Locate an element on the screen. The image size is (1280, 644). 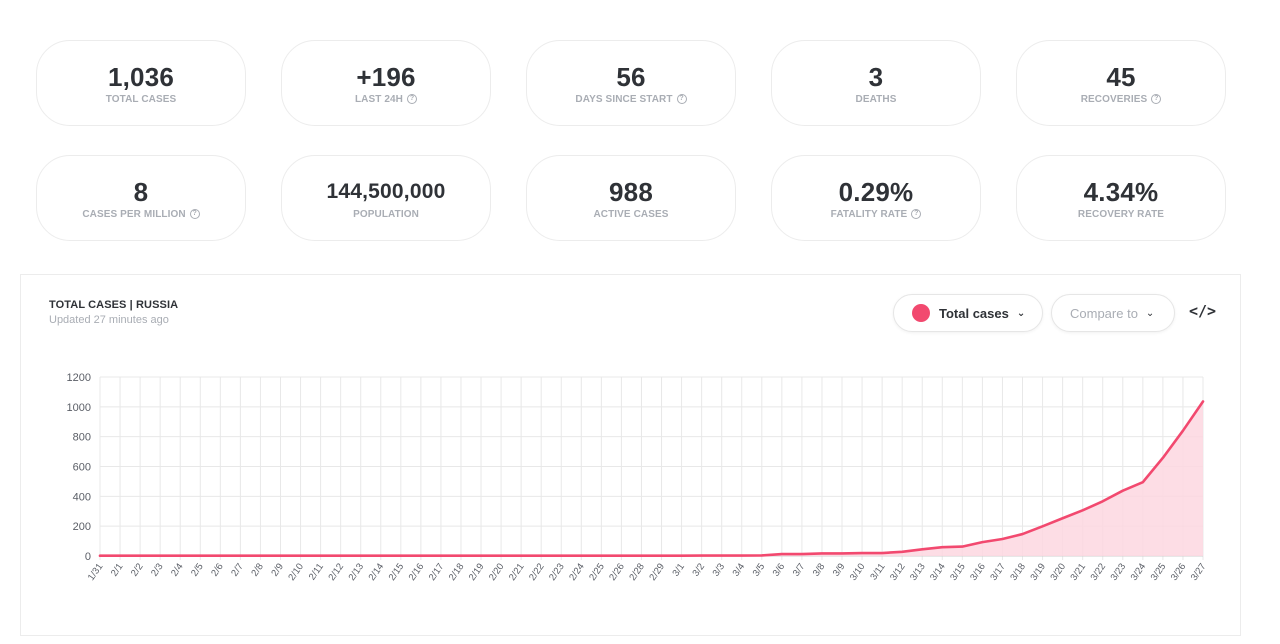
y-tick-label: 1200 is located at coordinates (79, 378).